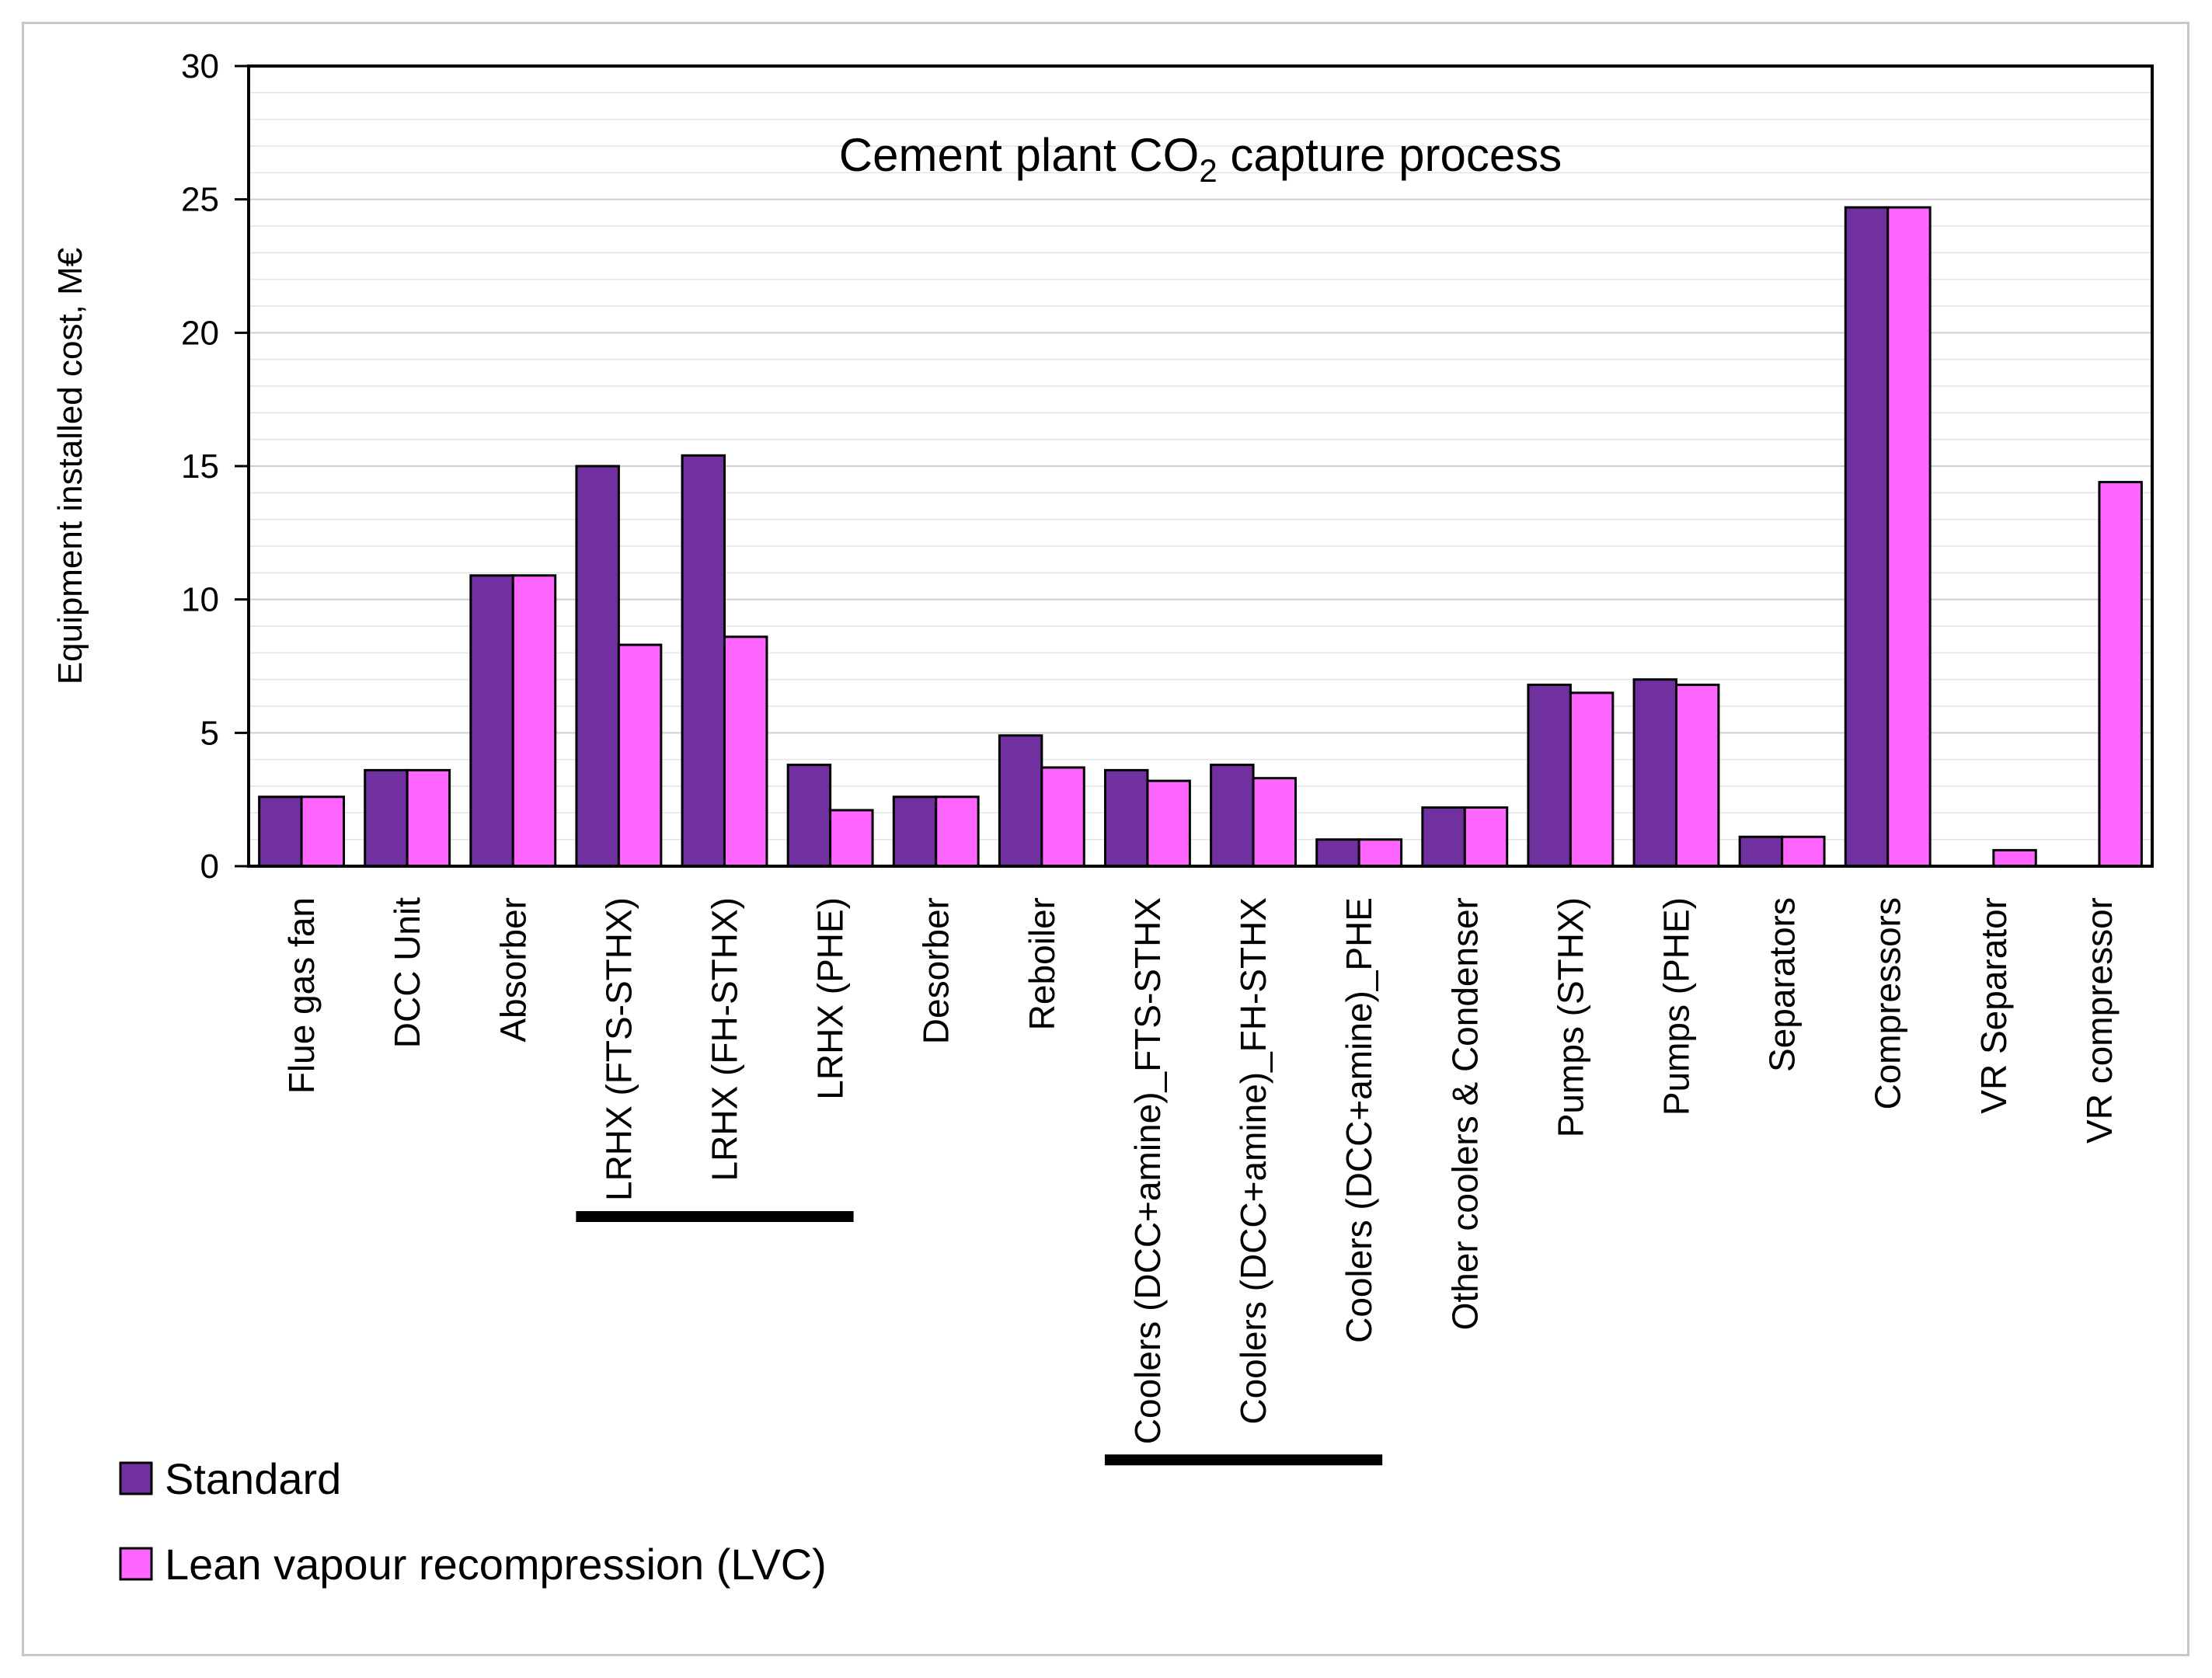 The height and width of the screenshot is (1678, 2212). Describe the element at coordinates (200, 600) in the screenshot. I see `y-tick-label: 10` at that location.